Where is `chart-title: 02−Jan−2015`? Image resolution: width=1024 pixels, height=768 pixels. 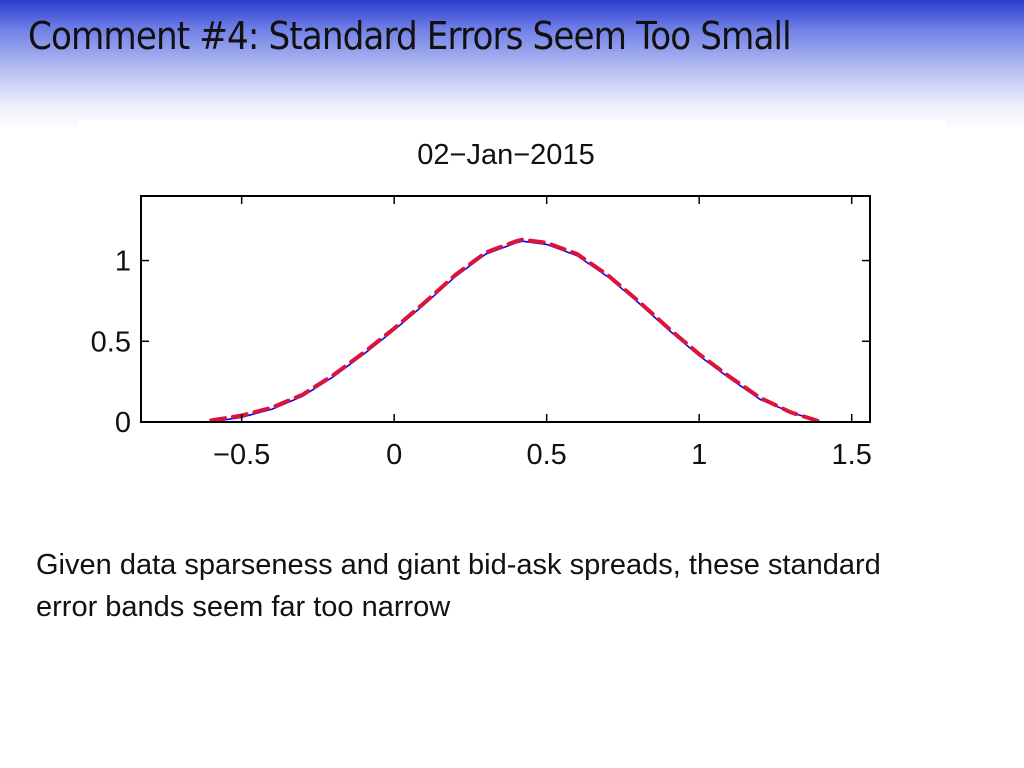
chart-title: 02−Jan−2015 is located at coordinates (505, 155).